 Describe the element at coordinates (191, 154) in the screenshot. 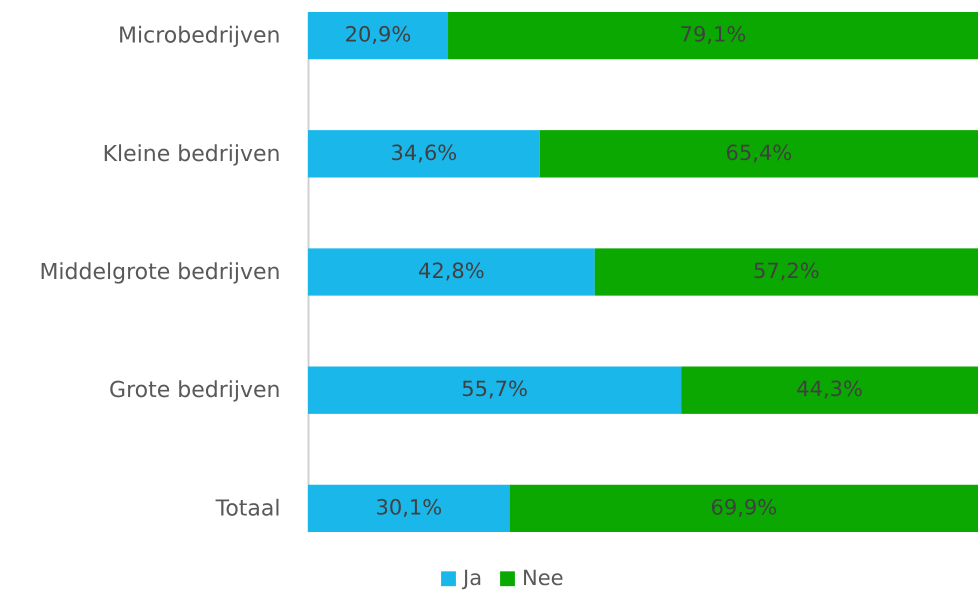

I see `y-tick-label: Kleine bedrijven` at that location.